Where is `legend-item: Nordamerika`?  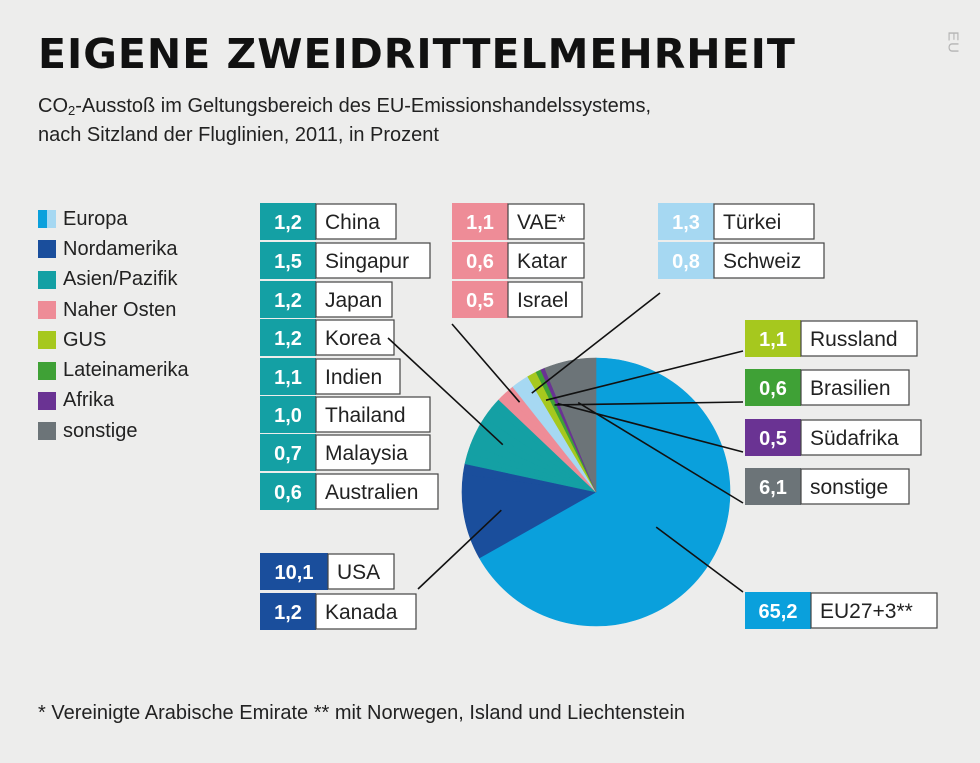
legend-item: Nordamerika is located at coordinates (113, 249).